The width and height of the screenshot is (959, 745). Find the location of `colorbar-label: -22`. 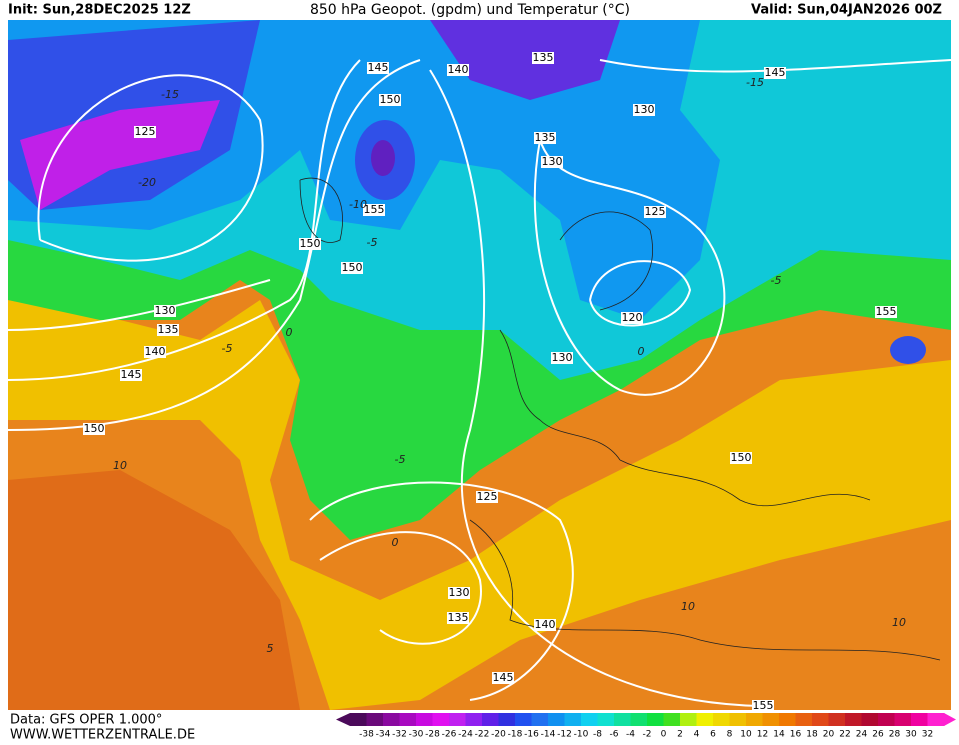

colorbar-label: -22 is located at coordinates (482, 735).